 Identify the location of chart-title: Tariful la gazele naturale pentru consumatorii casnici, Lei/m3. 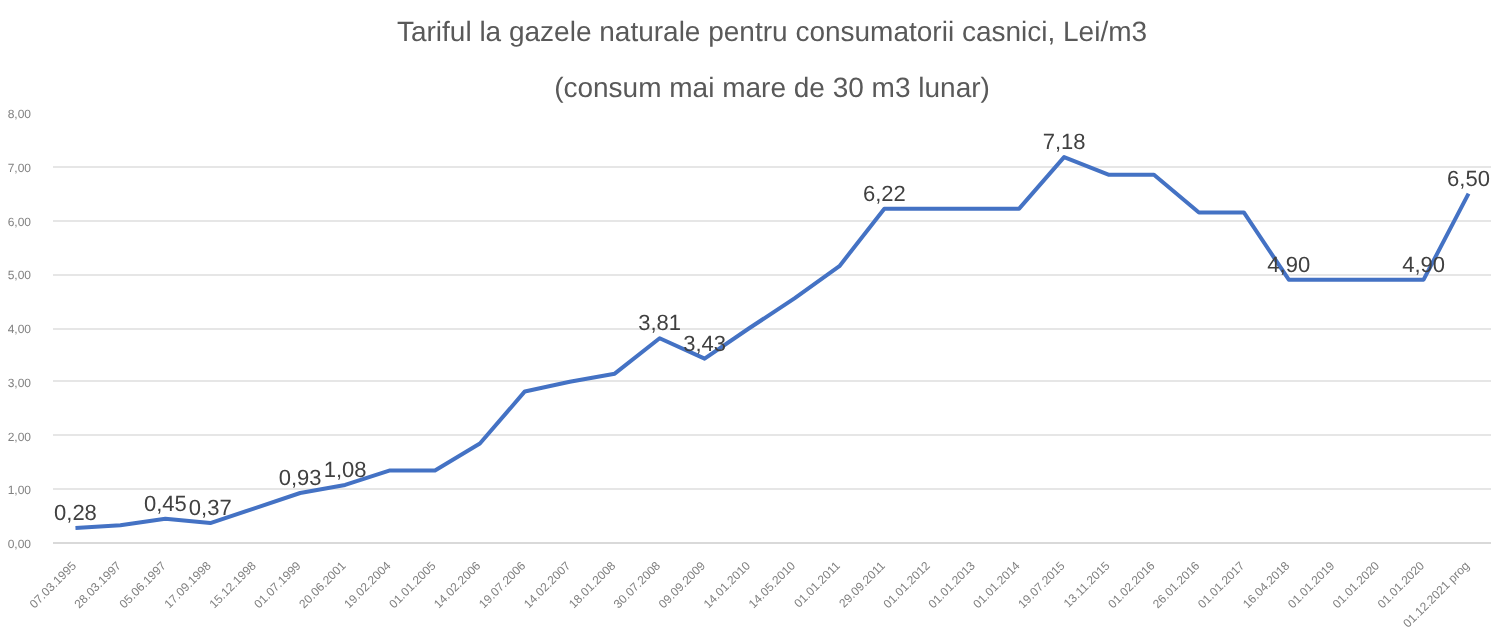
(772, 31).